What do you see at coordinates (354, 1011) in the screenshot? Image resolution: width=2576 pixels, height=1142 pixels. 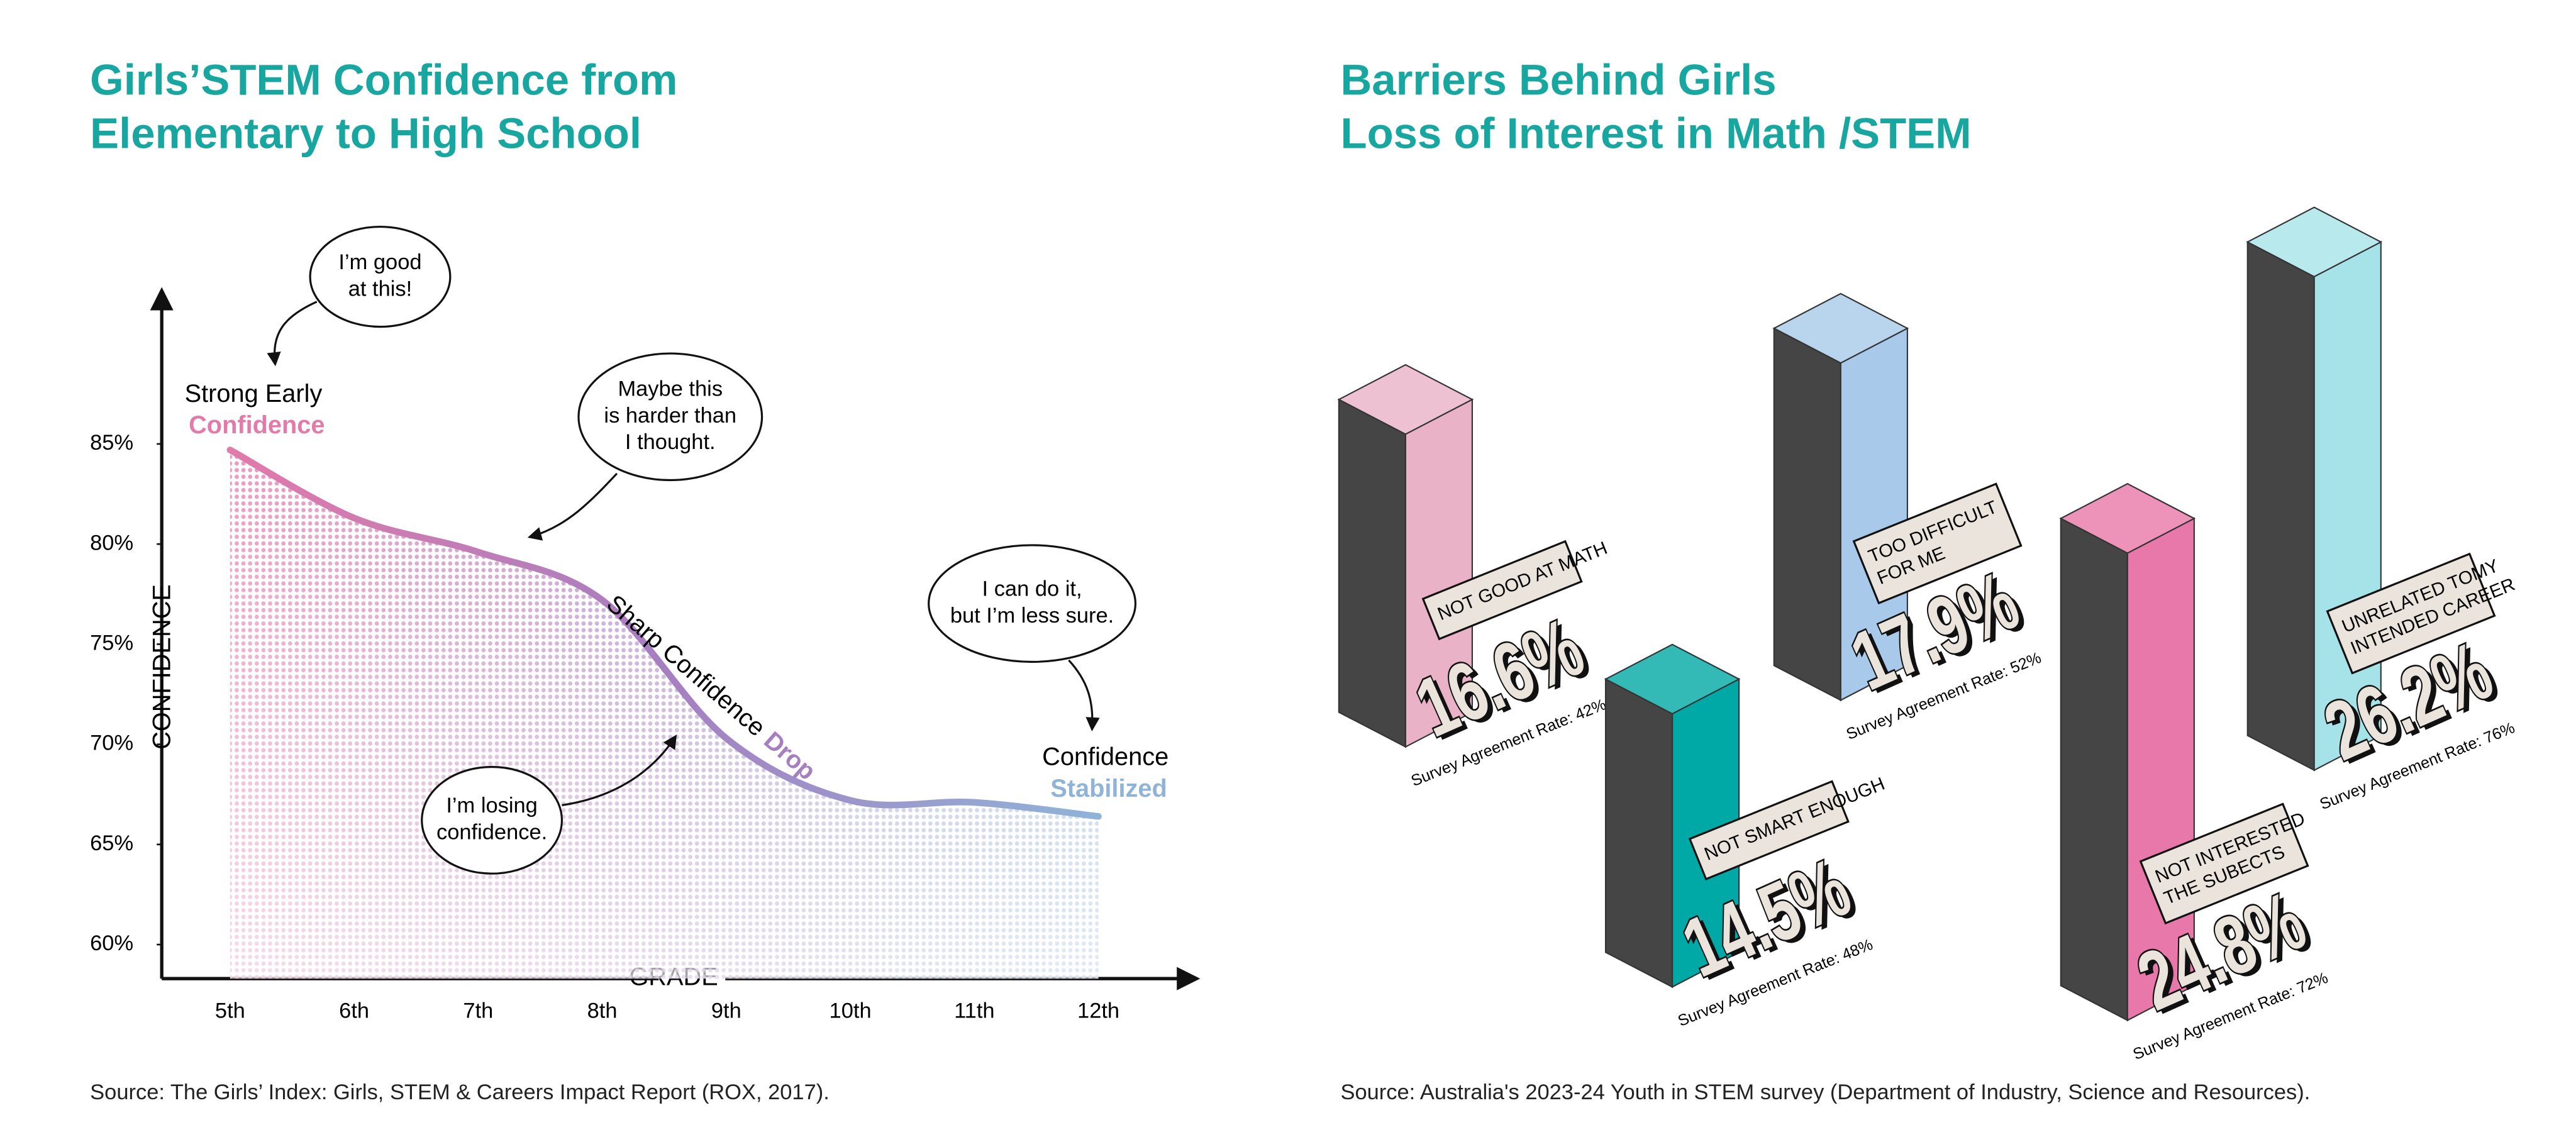 I see `x-tick-label: 6th` at bounding box center [354, 1011].